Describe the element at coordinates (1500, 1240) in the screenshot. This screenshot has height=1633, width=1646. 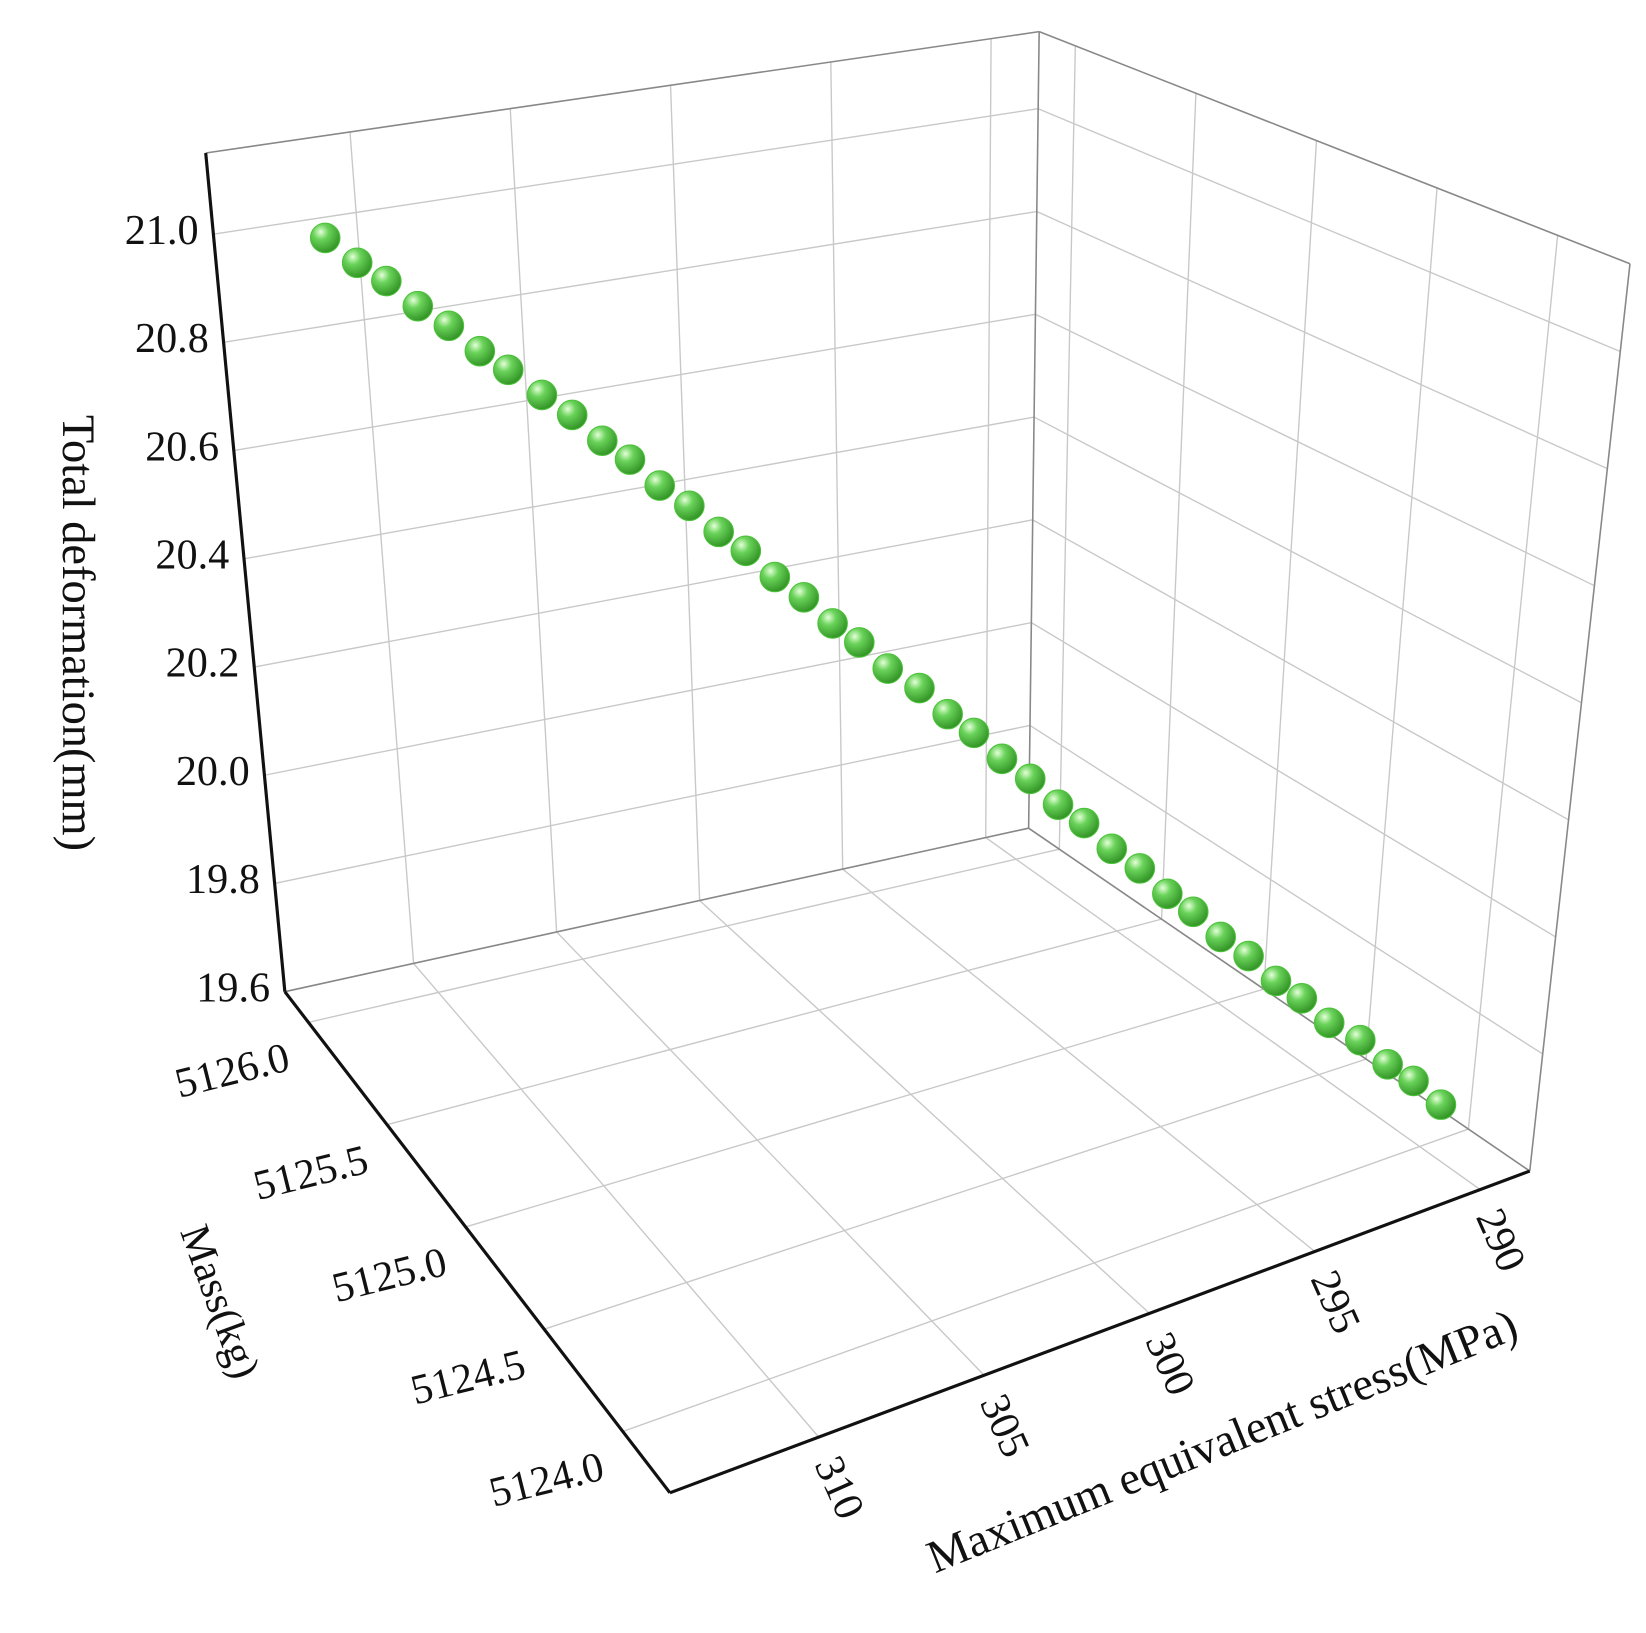
I see `x-tick-label: 290` at that location.